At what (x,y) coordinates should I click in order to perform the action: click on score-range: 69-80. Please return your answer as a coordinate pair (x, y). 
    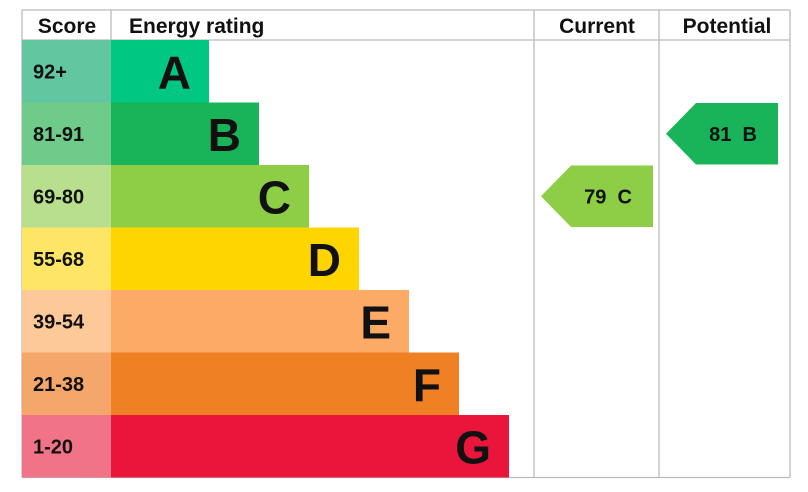
    Looking at the image, I should click on (58, 197).